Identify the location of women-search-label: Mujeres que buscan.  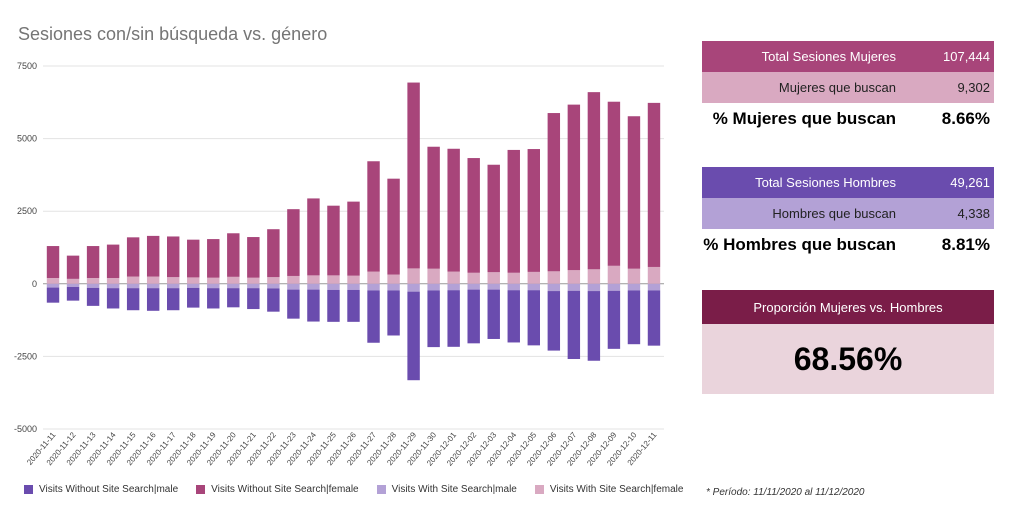
(837, 87).